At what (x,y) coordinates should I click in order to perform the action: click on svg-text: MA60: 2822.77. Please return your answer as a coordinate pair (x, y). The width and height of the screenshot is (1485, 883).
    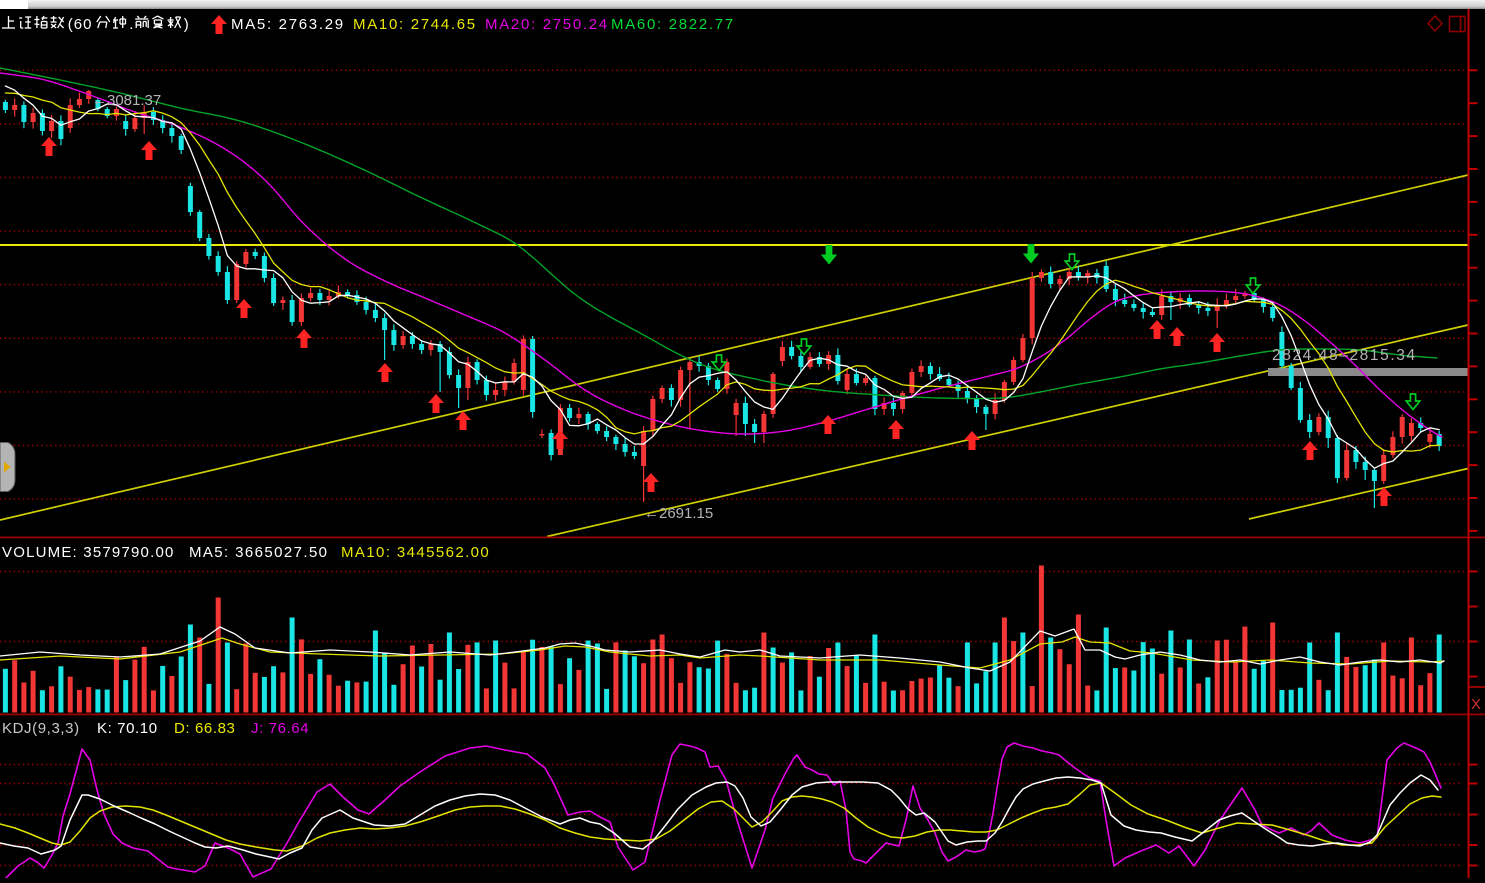
    Looking at the image, I should click on (673, 24).